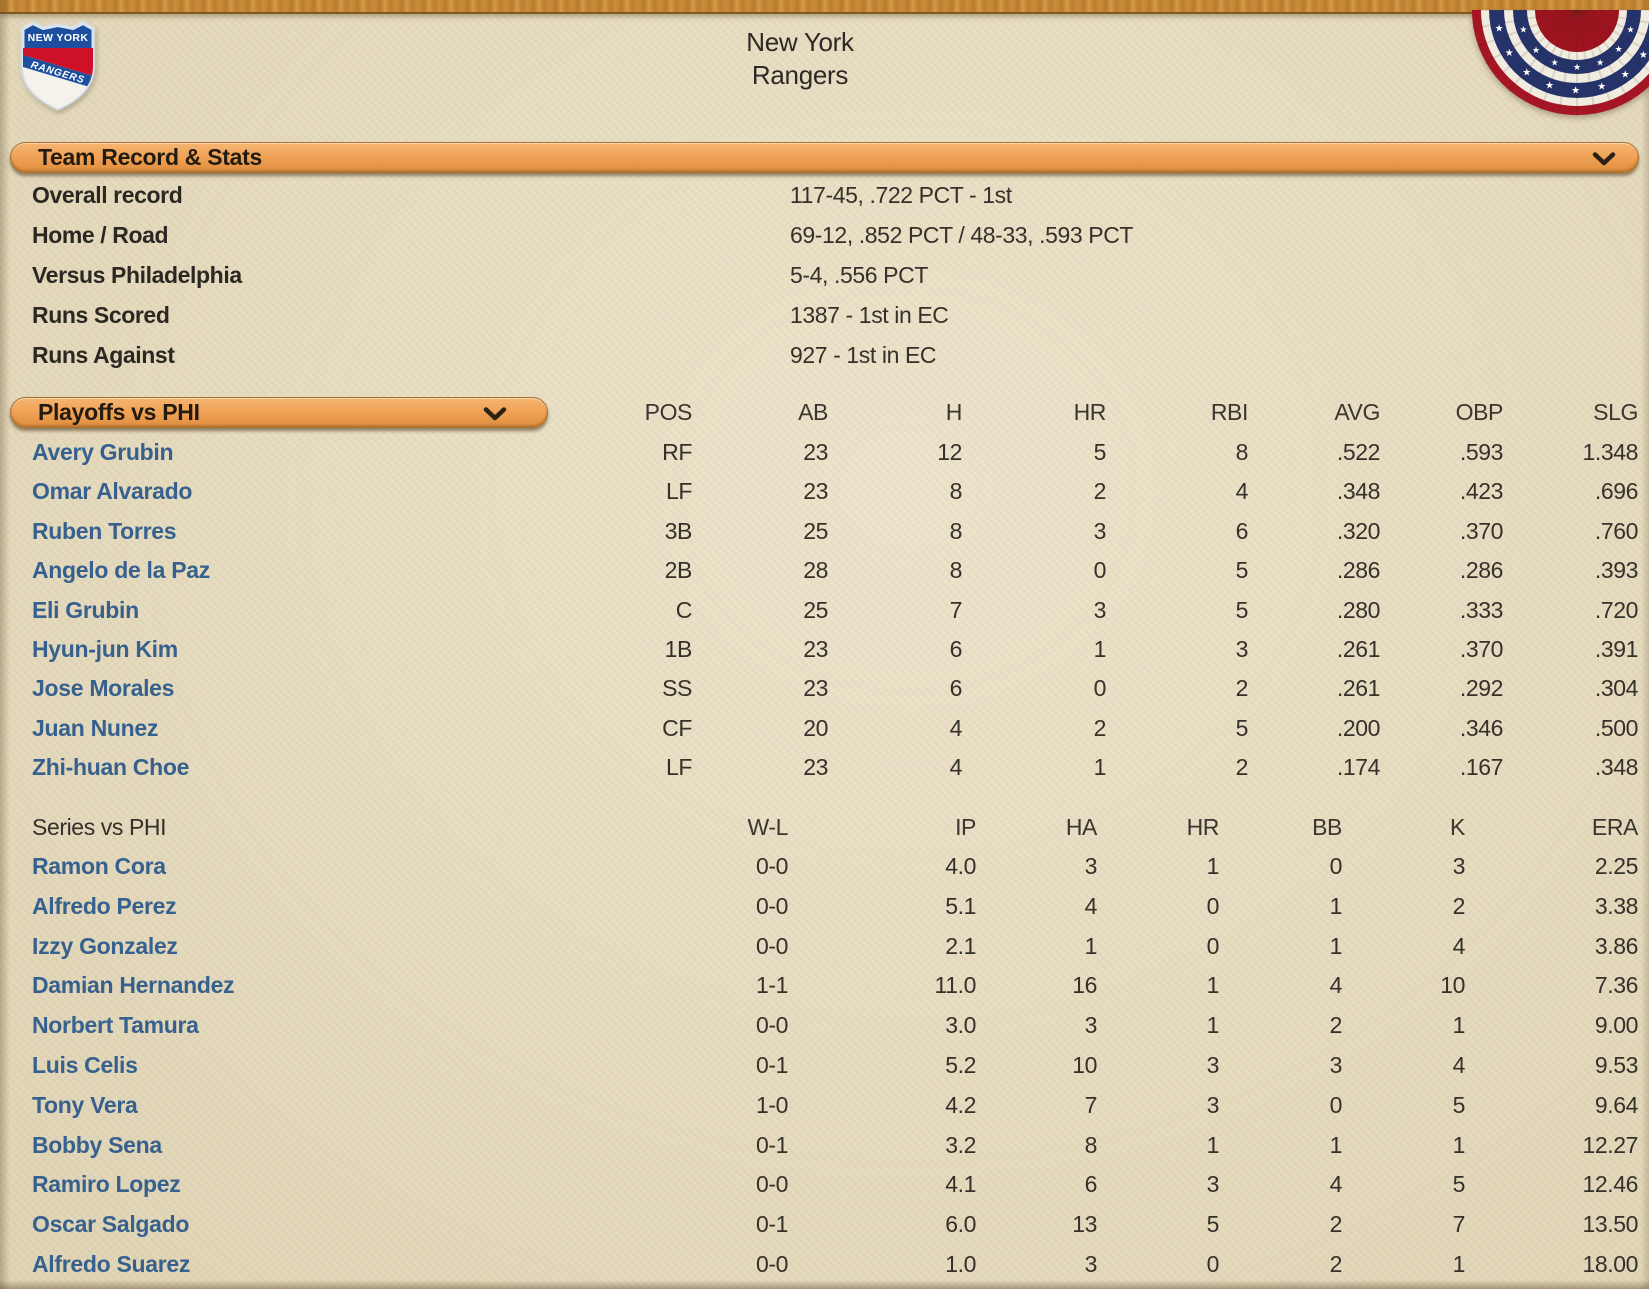 This screenshot has height=1289, width=1649. What do you see at coordinates (800, 42) in the screenshot?
I see `team-city: New York` at bounding box center [800, 42].